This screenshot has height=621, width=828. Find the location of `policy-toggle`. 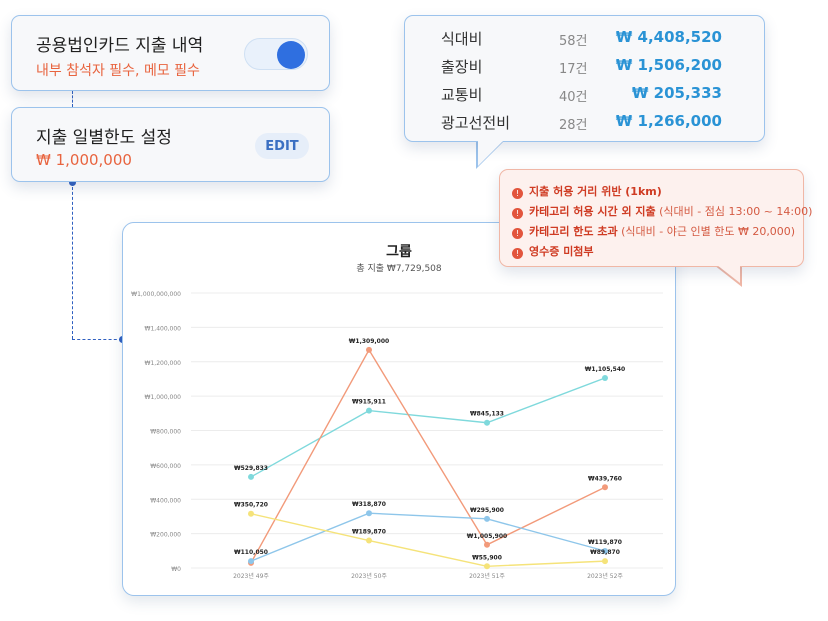

policy-toggle is located at coordinates (276, 54).